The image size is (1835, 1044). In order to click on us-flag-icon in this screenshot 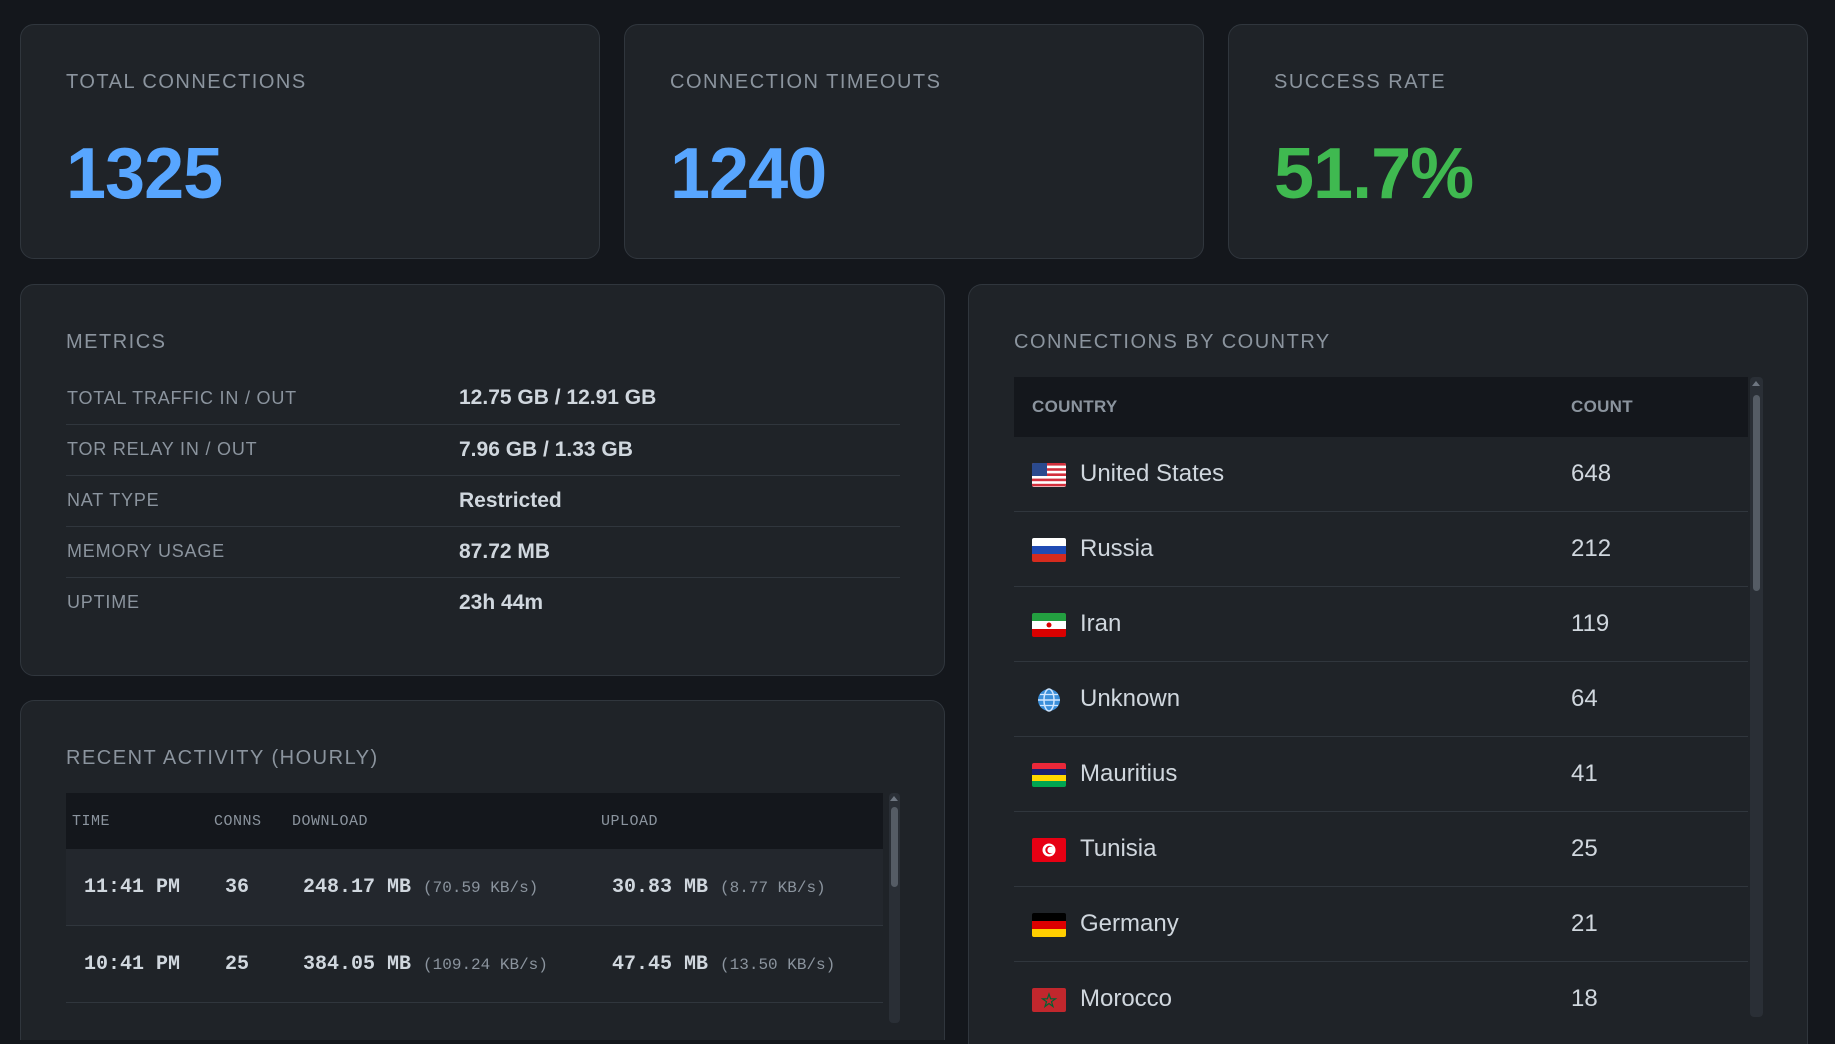, I will do `click(1049, 474)`.